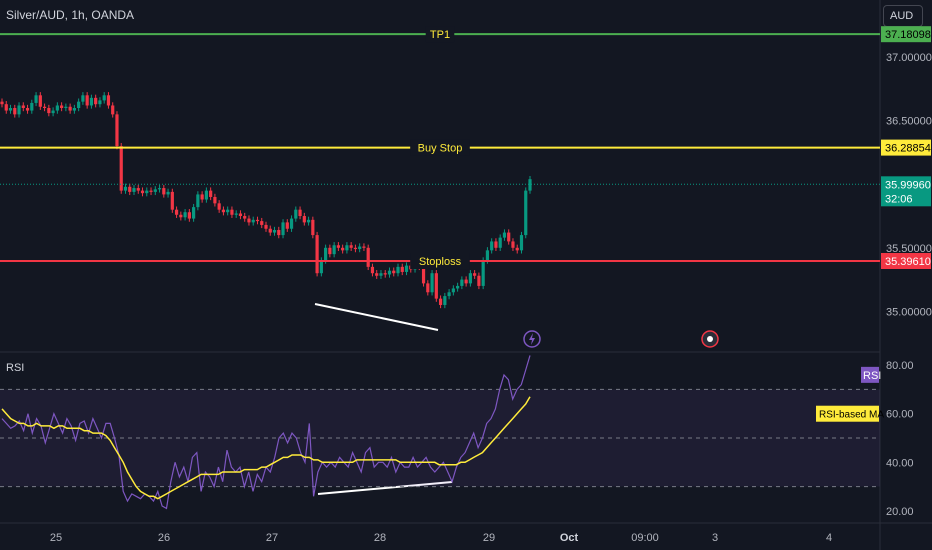  Describe the element at coordinates (15, 368) in the screenshot. I see `rsi-pane-label: RSI` at that location.